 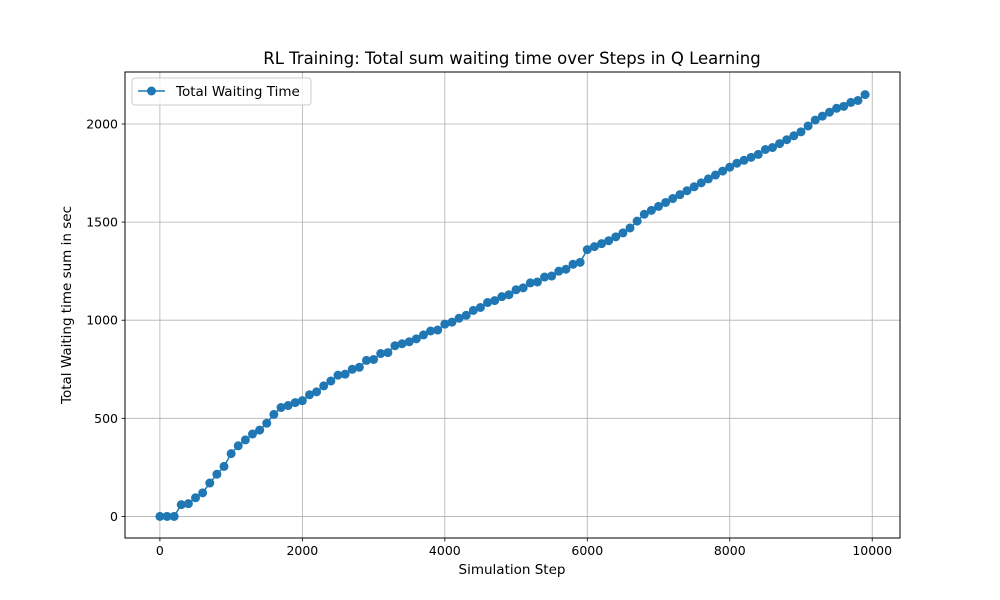 I want to click on x-tick-label: 0, so click(x=160, y=550).